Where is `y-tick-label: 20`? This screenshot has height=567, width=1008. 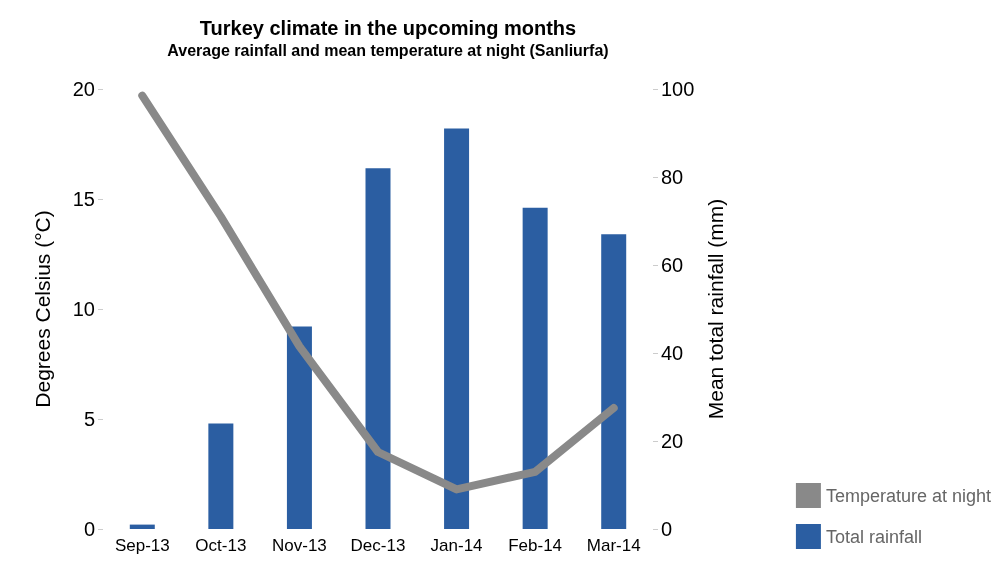
y-tick-label: 20 is located at coordinates (83, 89).